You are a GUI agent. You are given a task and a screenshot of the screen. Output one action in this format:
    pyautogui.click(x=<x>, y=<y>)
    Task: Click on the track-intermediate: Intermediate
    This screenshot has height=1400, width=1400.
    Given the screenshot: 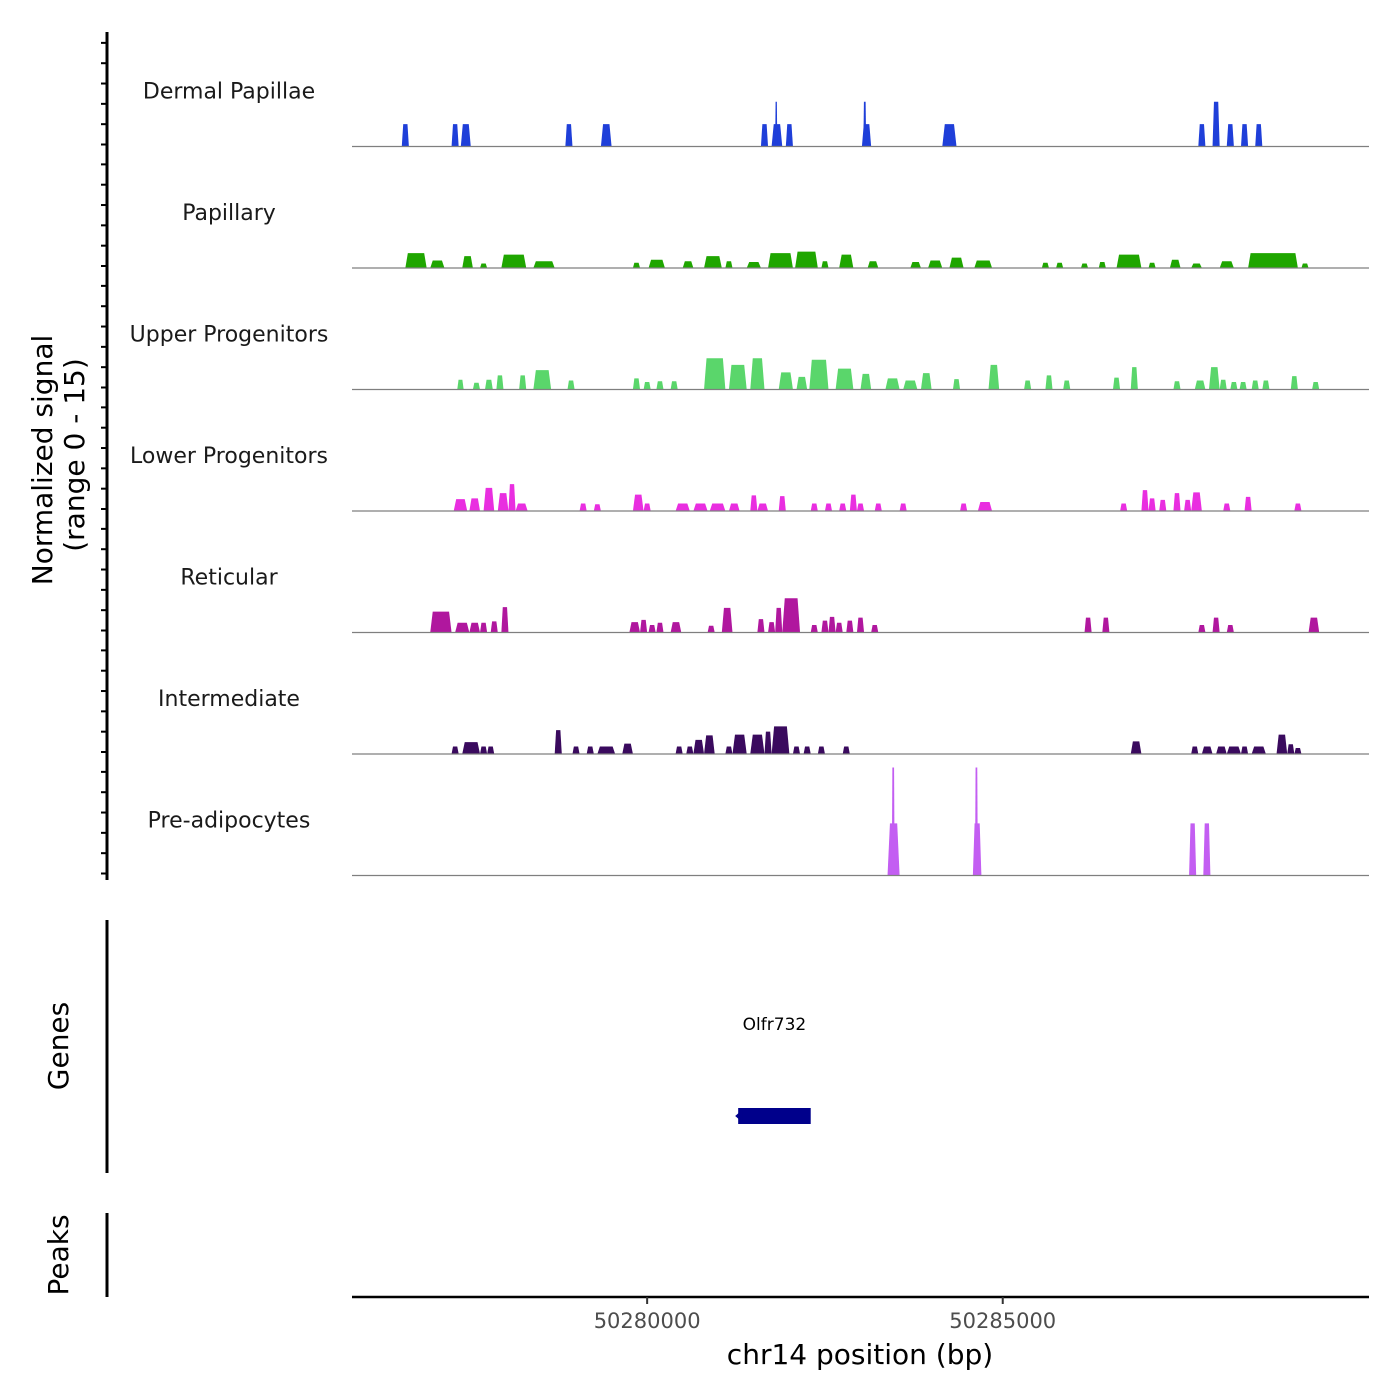 What is the action you would take?
    pyautogui.click(x=763, y=721)
    